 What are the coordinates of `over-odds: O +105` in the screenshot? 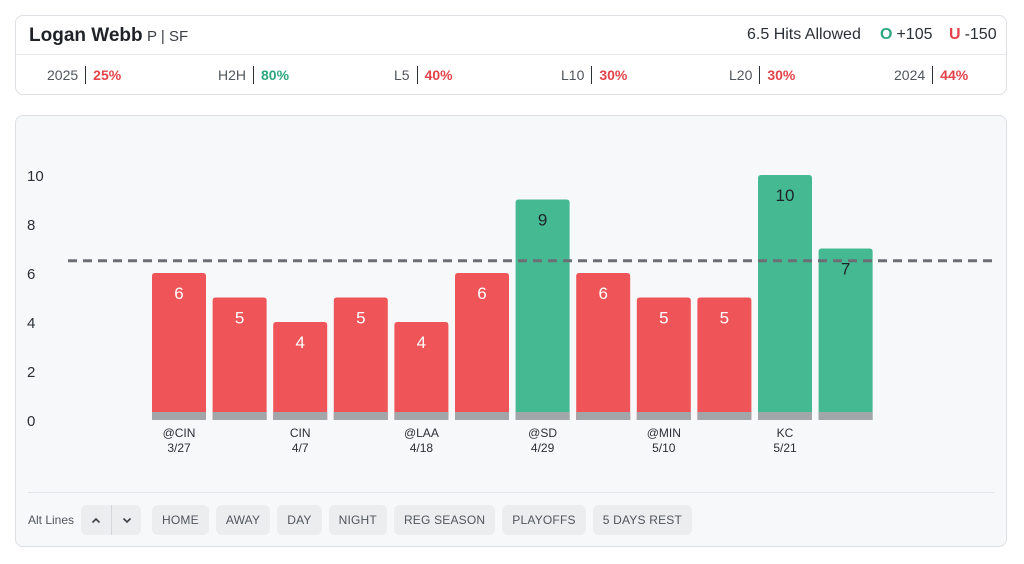 It's located at (906, 35).